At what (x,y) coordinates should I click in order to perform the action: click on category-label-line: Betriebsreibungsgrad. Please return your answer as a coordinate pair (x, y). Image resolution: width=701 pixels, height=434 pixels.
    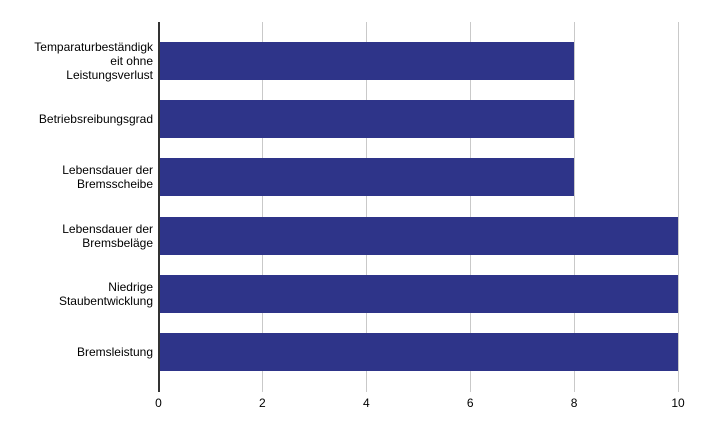
    Looking at the image, I should click on (95, 119).